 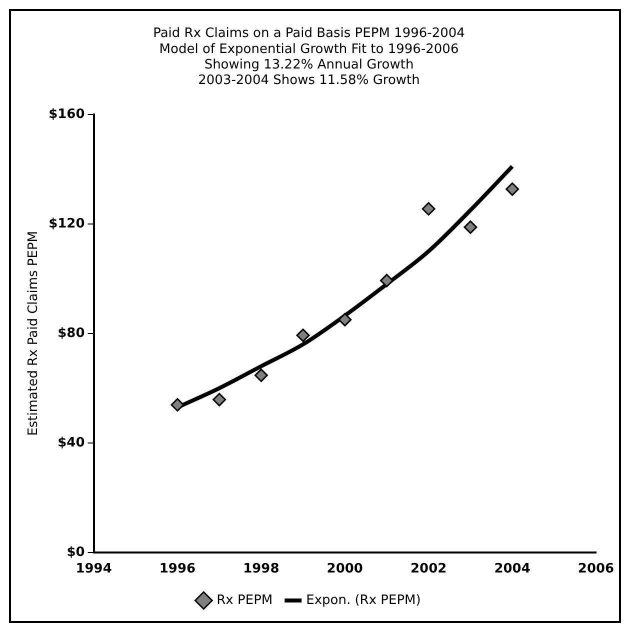 What do you see at coordinates (596, 569) in the screenshot?
I see `x-tick-label: 2006` at bounding box center [596, 569].